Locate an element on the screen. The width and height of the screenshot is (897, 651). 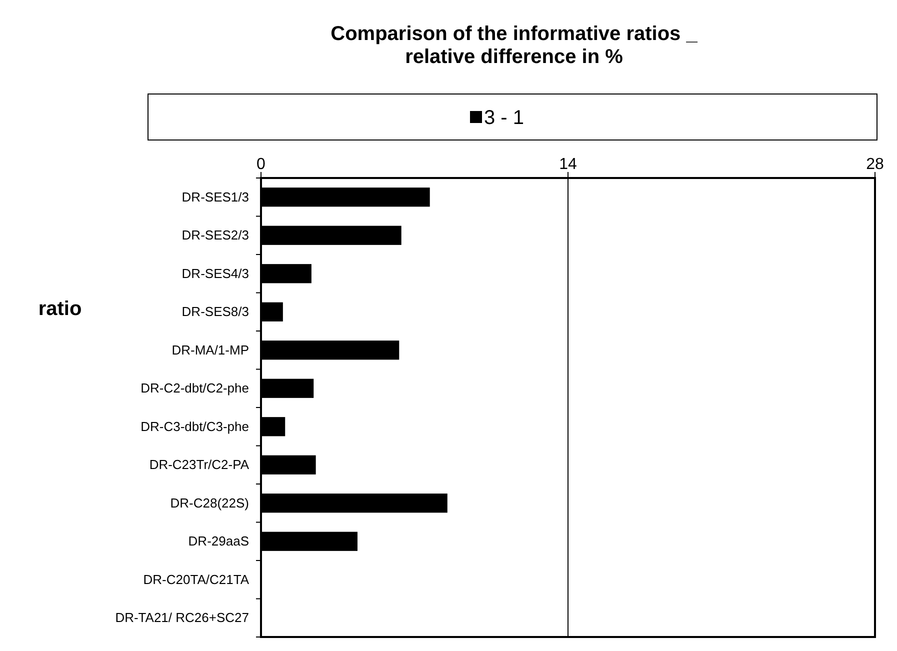
y-tick-label: DR-MA/1-MP is located at coordinates (210, 350).